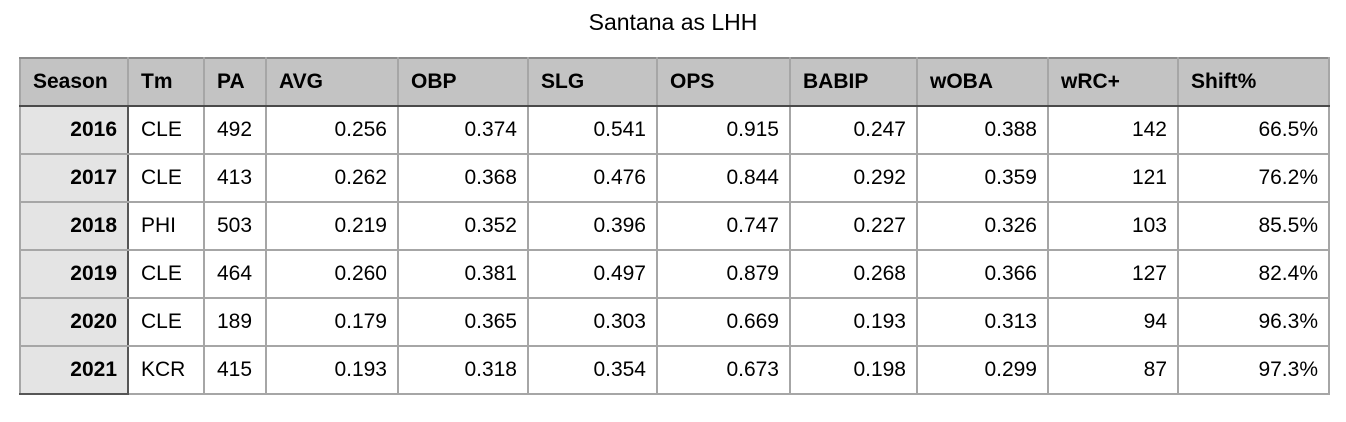  Describe the element at coordinates (1113, 370) in the screenshot. I see `cell-wrc: 87` at that location.